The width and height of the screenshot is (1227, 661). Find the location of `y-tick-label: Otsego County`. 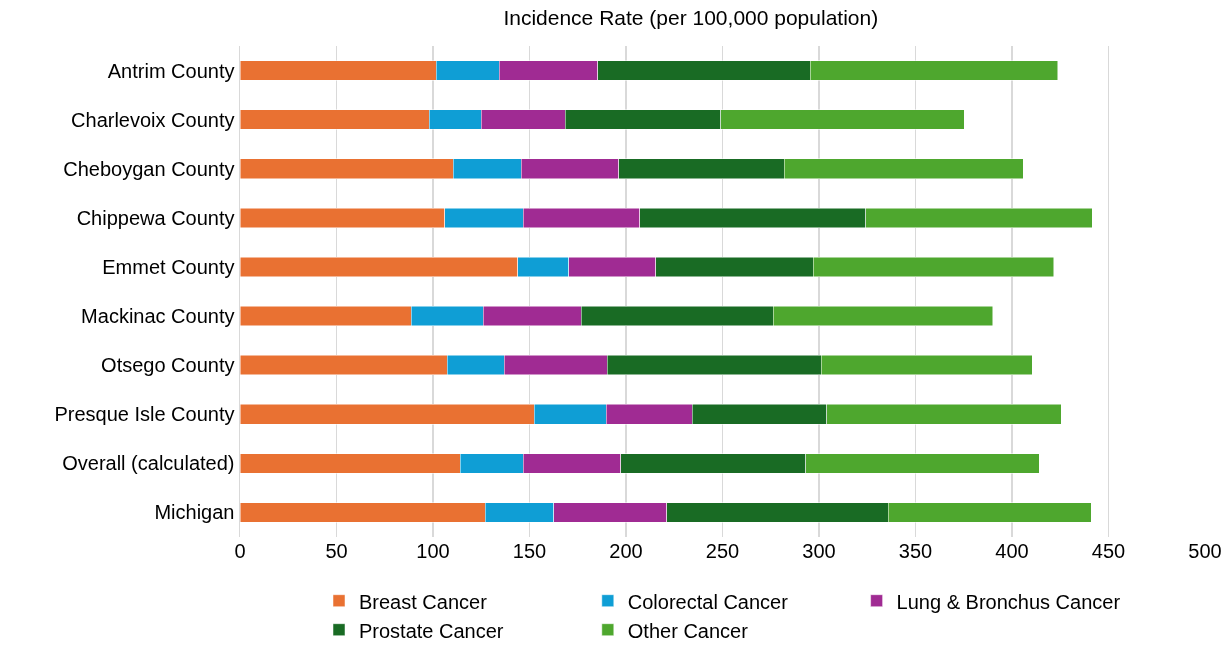

y-tick-label: Otsego County is located at coordinates (168, 365).